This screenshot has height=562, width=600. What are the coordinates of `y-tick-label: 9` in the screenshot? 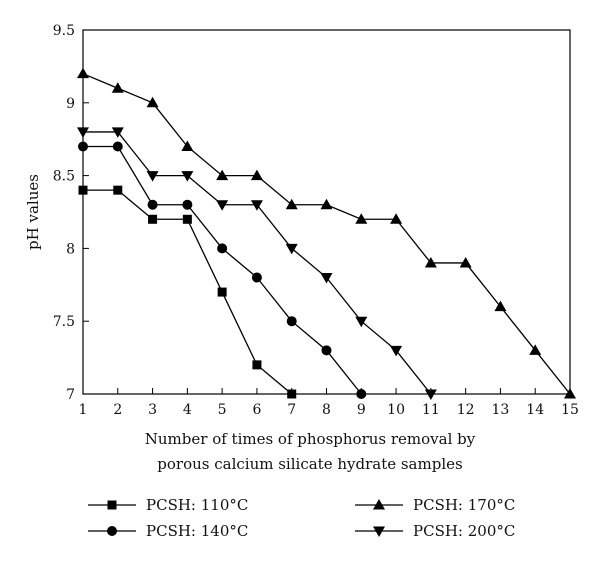 It's located at (70, 104).